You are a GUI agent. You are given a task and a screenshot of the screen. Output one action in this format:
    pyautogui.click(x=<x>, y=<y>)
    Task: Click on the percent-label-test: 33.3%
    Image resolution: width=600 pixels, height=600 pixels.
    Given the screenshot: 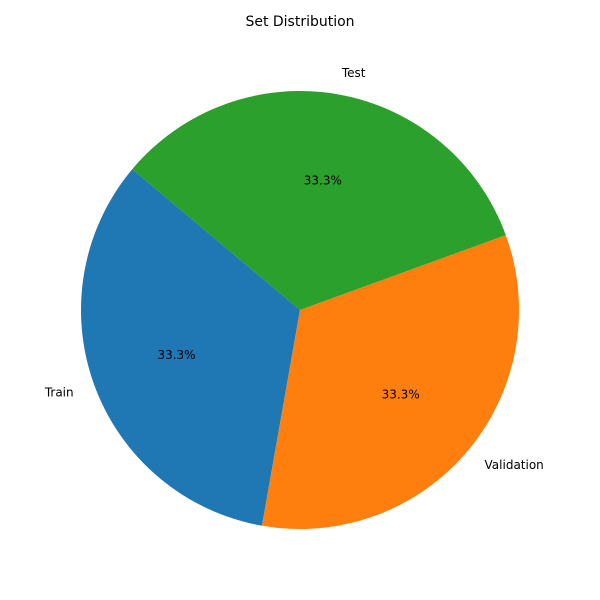 What is the action you would take?
    pyautogui.click(x=323, y=181)
    